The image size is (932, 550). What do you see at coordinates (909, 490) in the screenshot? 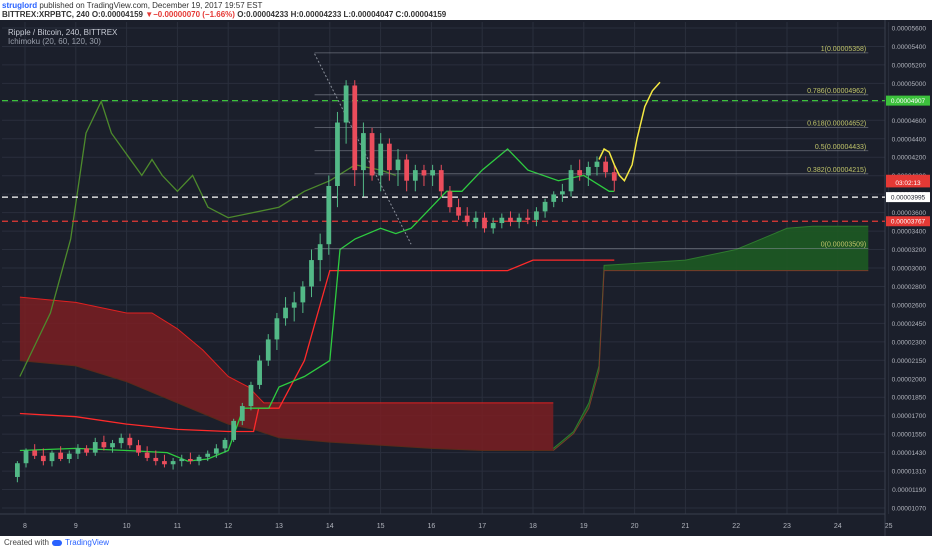
I see `y-tick-label: 0.00001190` at bounding box center [909, 490].